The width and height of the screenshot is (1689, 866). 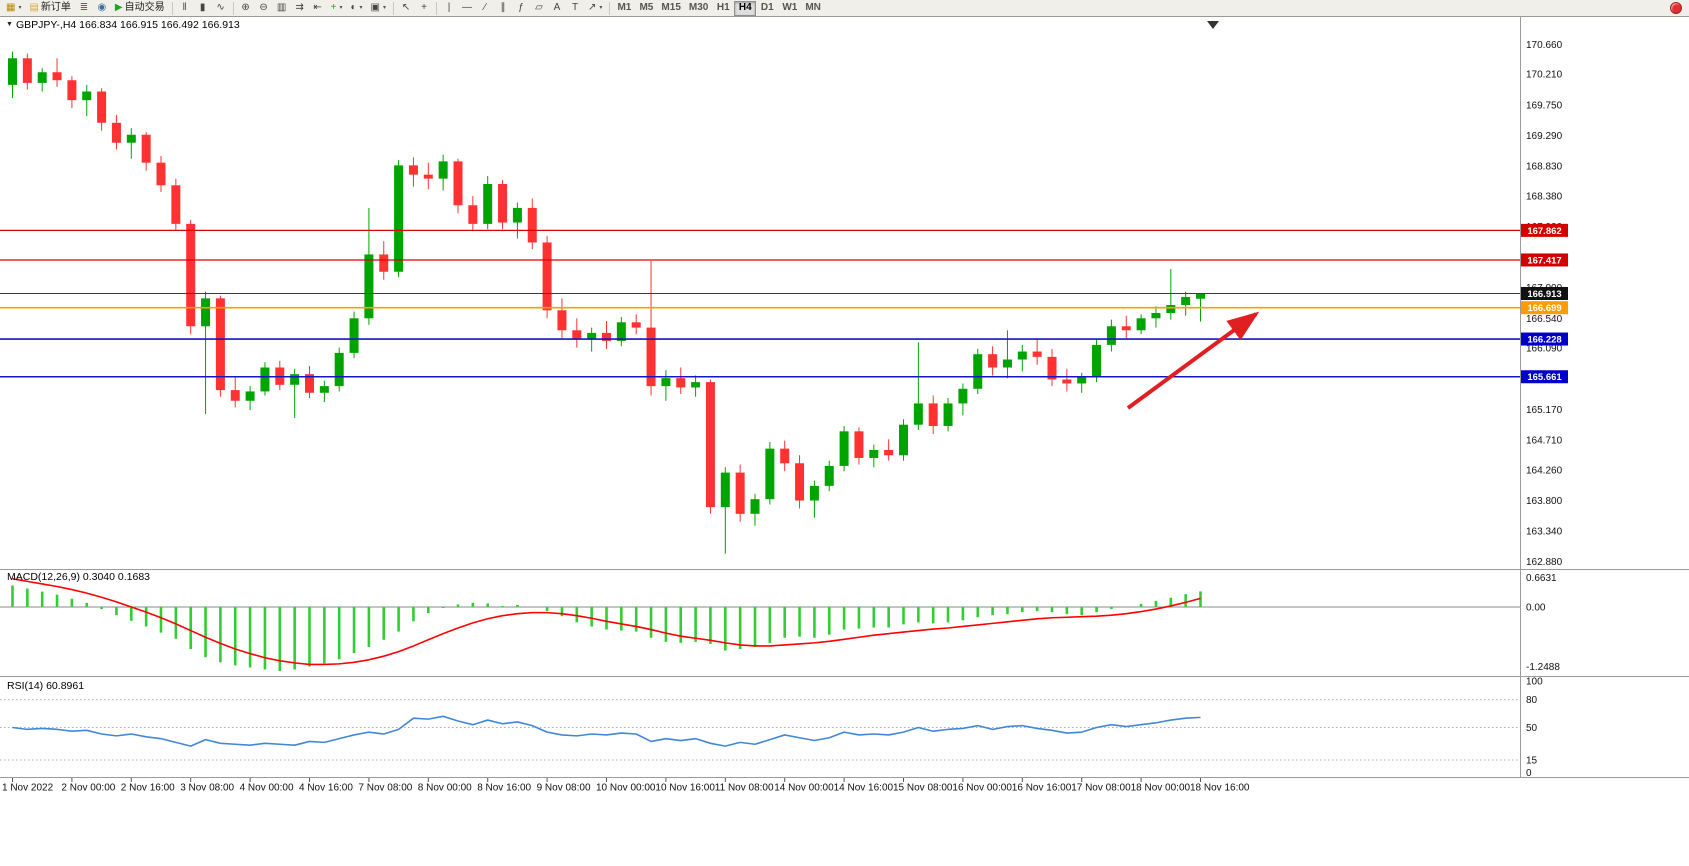 I want to click on svg-text: 166.090, so click(x=1544, y=349).